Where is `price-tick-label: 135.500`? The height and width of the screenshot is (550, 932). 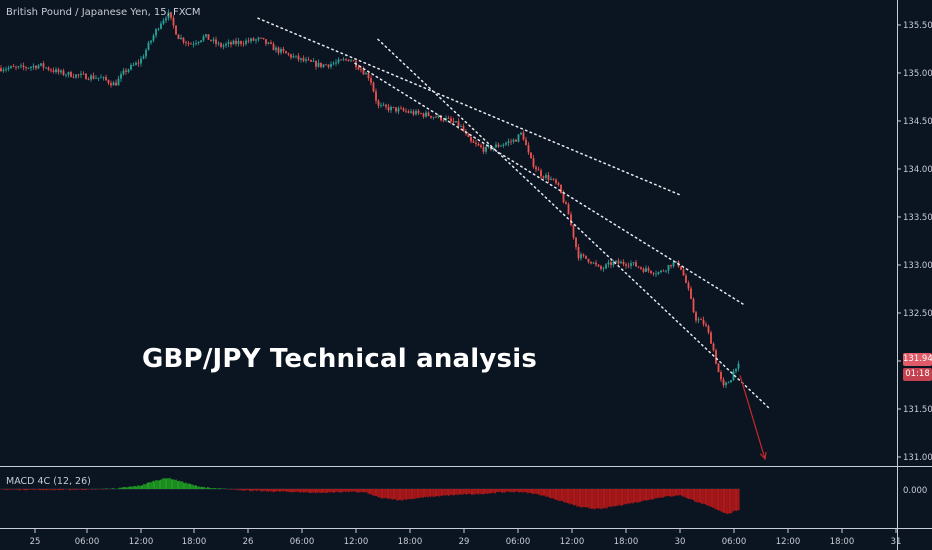 price-tick-label: 135.500 is located at coordinates (917, 26).